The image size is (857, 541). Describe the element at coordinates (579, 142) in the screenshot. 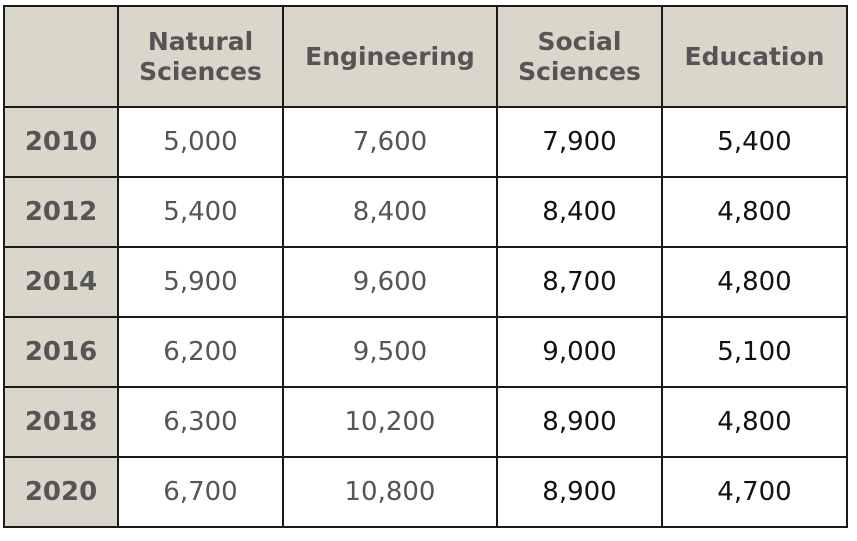

I see `table-cell: 7,900` at that location.